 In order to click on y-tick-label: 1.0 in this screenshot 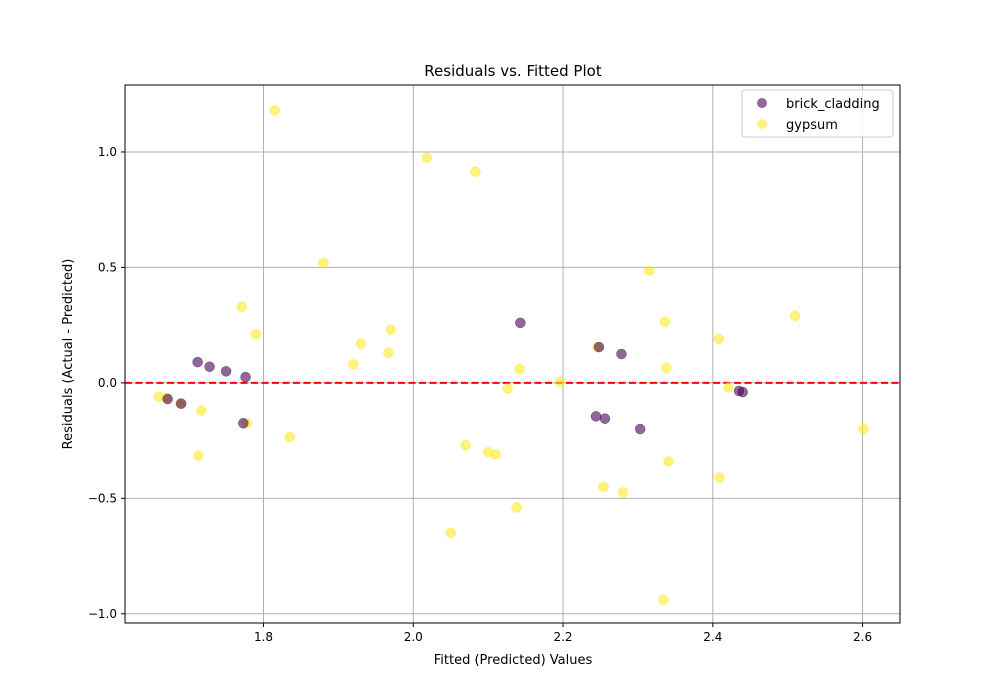, I will do `click(107, 152)`.